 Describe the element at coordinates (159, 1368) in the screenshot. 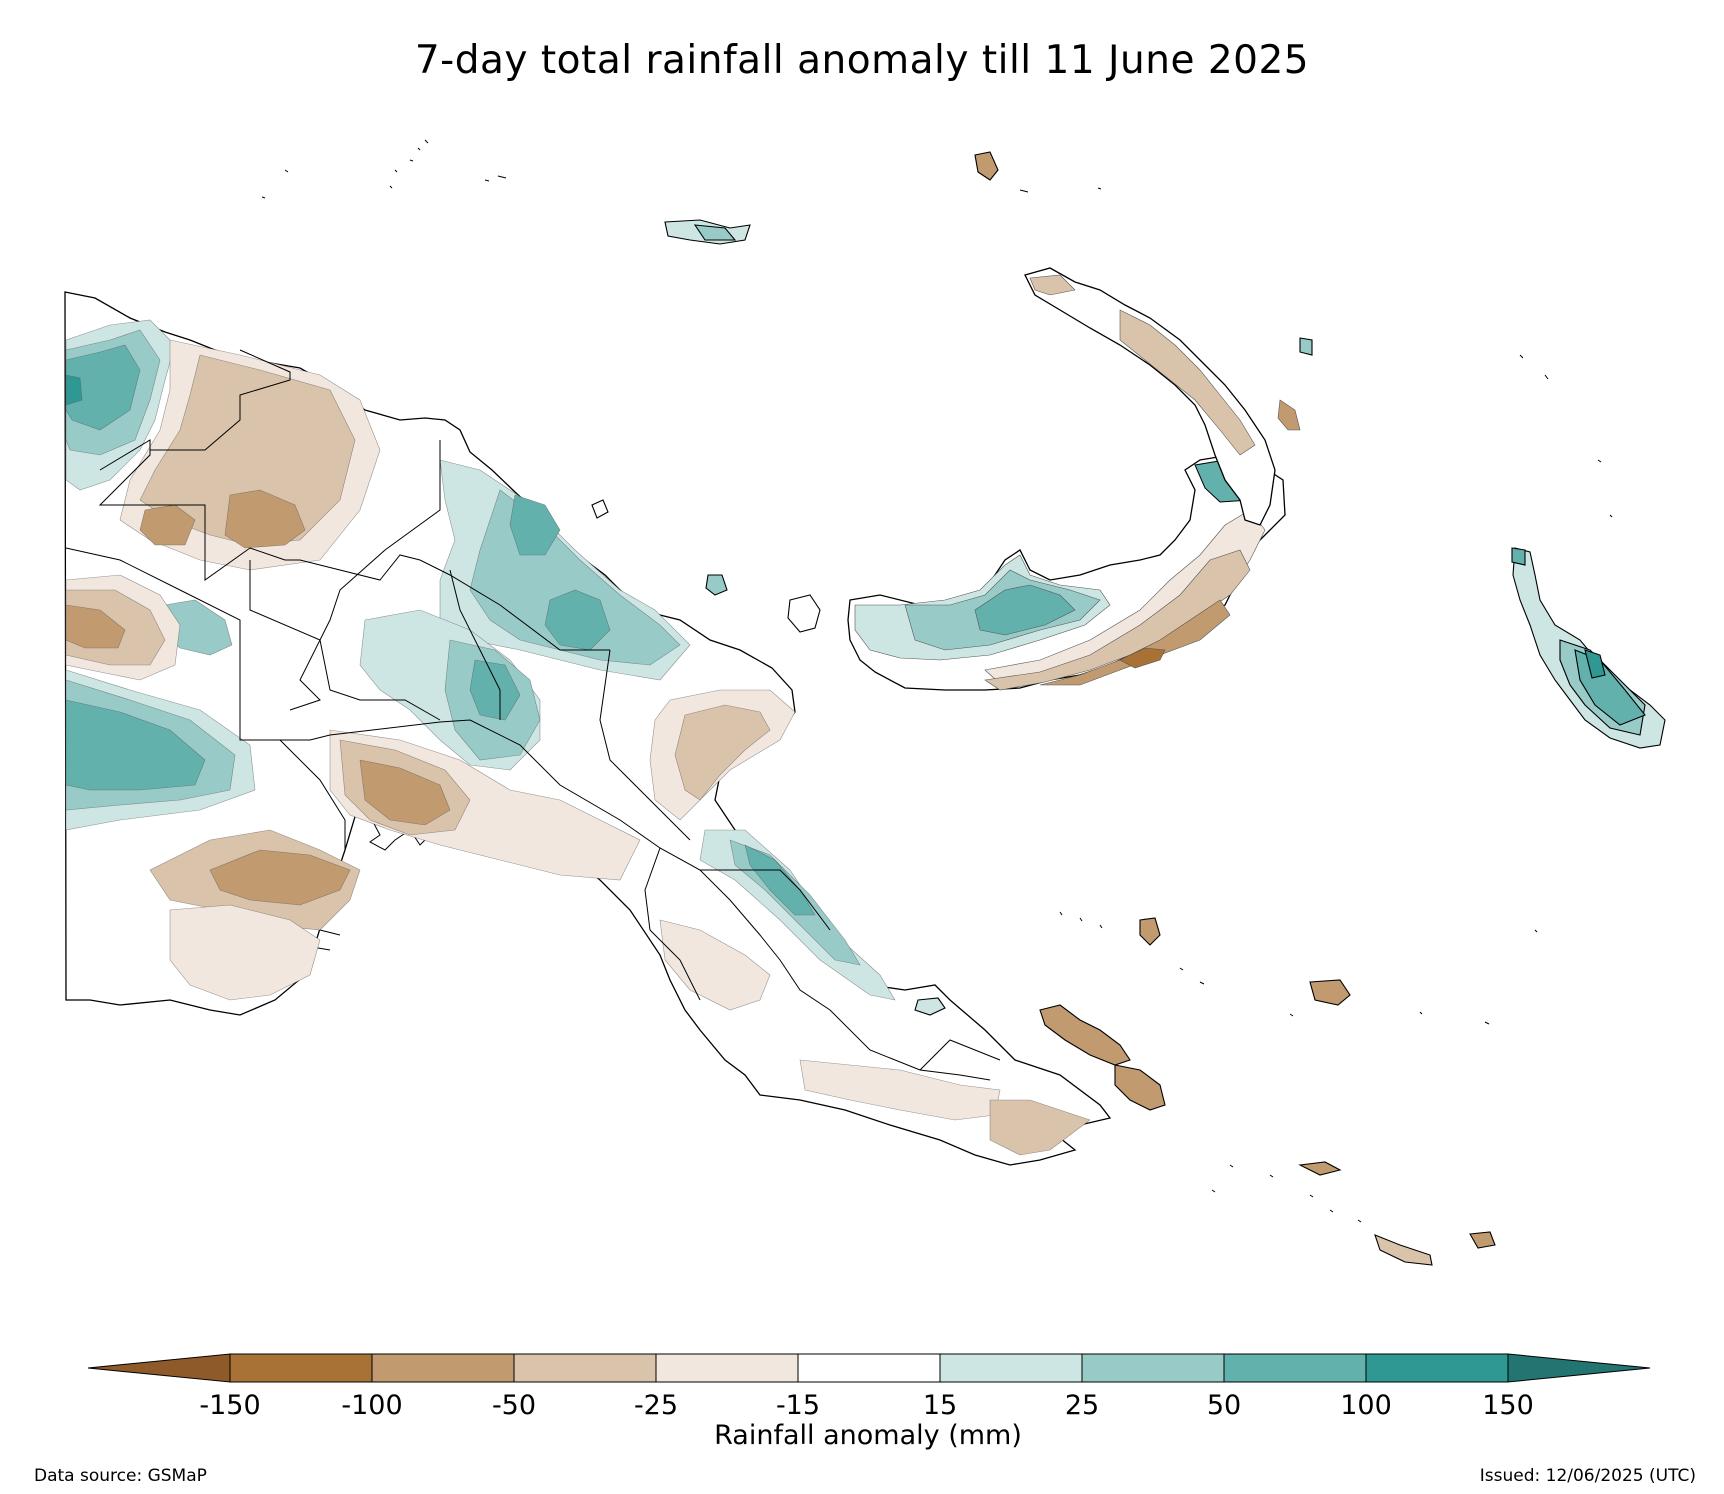

I see `colorbar-extend-low` at that location.